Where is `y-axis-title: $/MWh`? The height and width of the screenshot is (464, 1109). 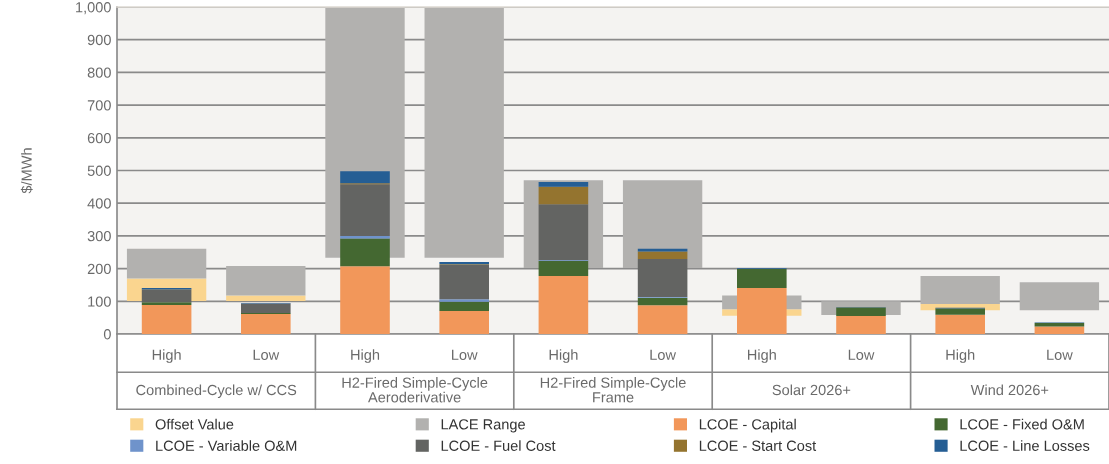 y-axis-title: $/MWh is located at coordinates (26, 171).